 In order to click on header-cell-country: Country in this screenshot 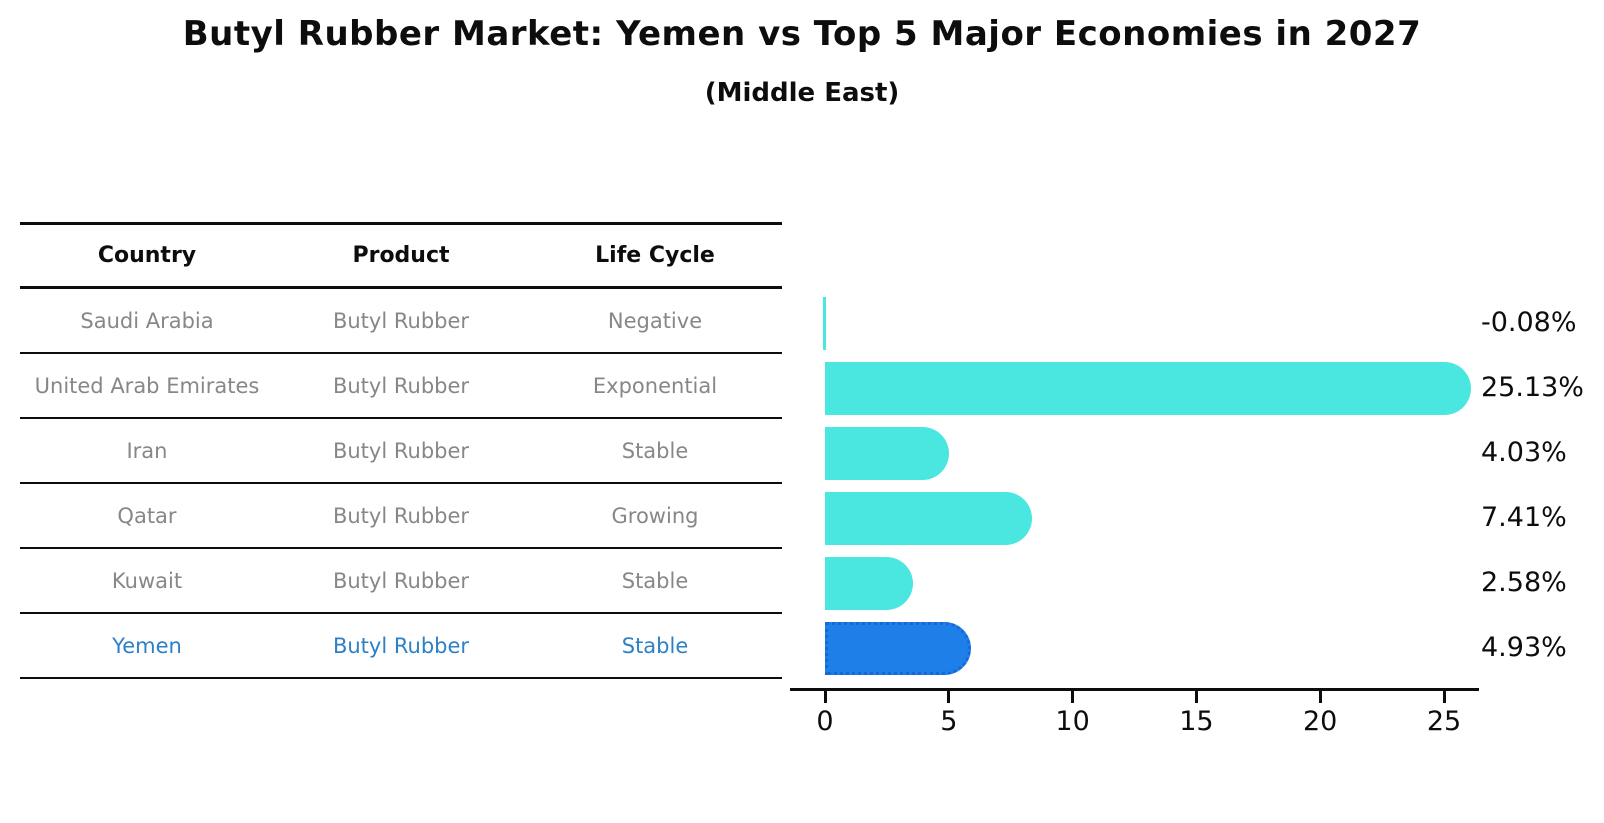, I will do `click(147, 255)`.